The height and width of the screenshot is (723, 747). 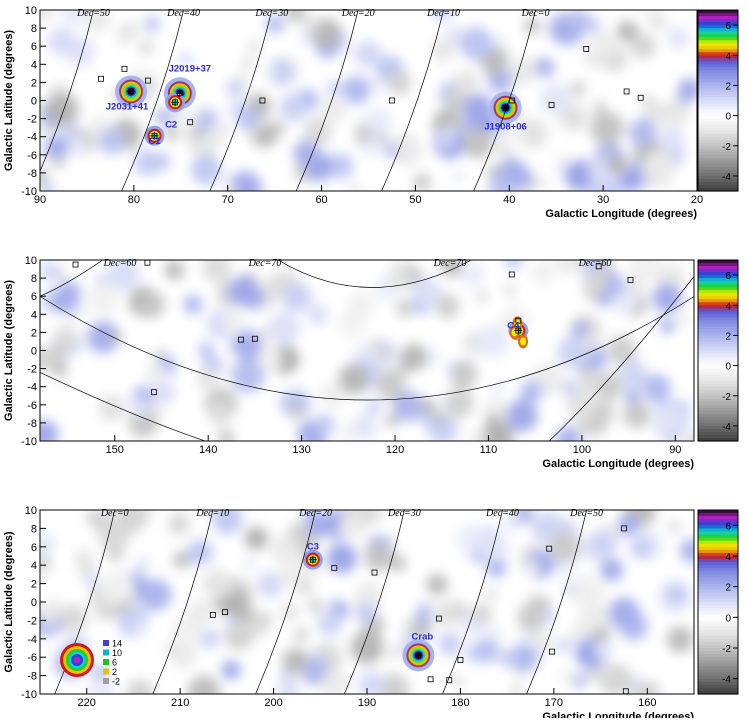 I want to click on inset-scale-swatch, so click(x=106, y=652).